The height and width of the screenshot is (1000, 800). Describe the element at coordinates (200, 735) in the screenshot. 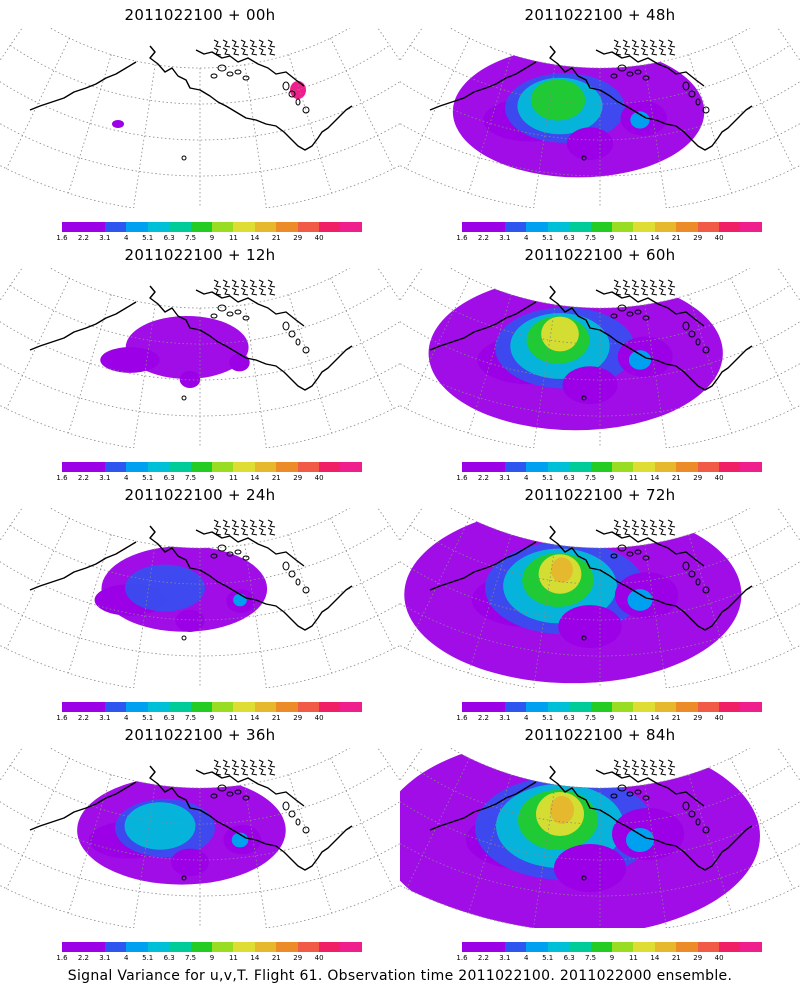

I see `panel-title: 2011022100 + 36h` at that location.